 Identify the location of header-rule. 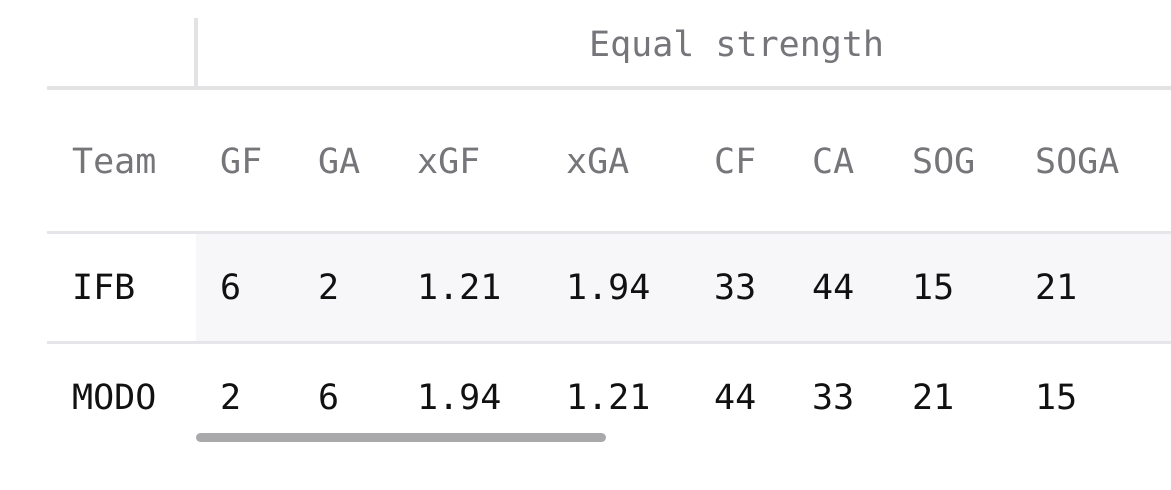
(609, 232).